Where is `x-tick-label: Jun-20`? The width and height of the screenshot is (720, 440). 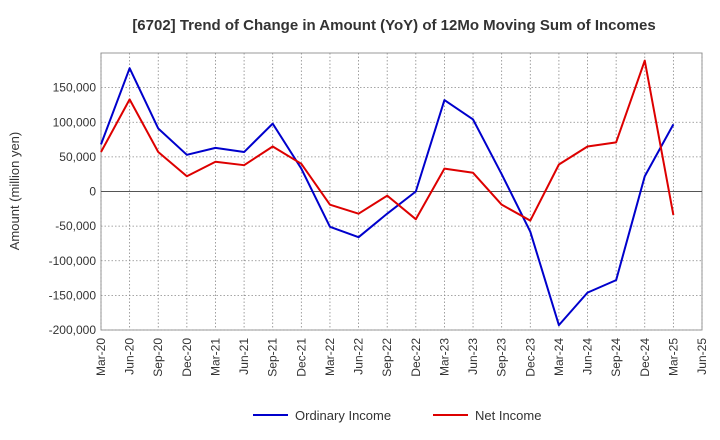
x-tick-label: Jun-20 is located at coordinates (130, 356).